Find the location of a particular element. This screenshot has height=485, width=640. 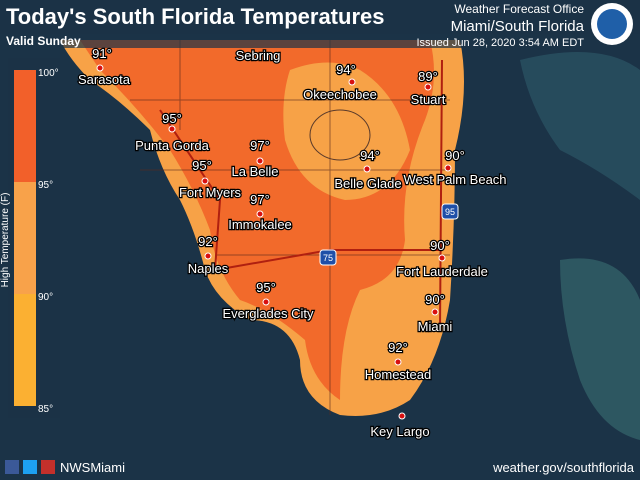

city-name: Belle Glade is located at coordinates (367, 183).